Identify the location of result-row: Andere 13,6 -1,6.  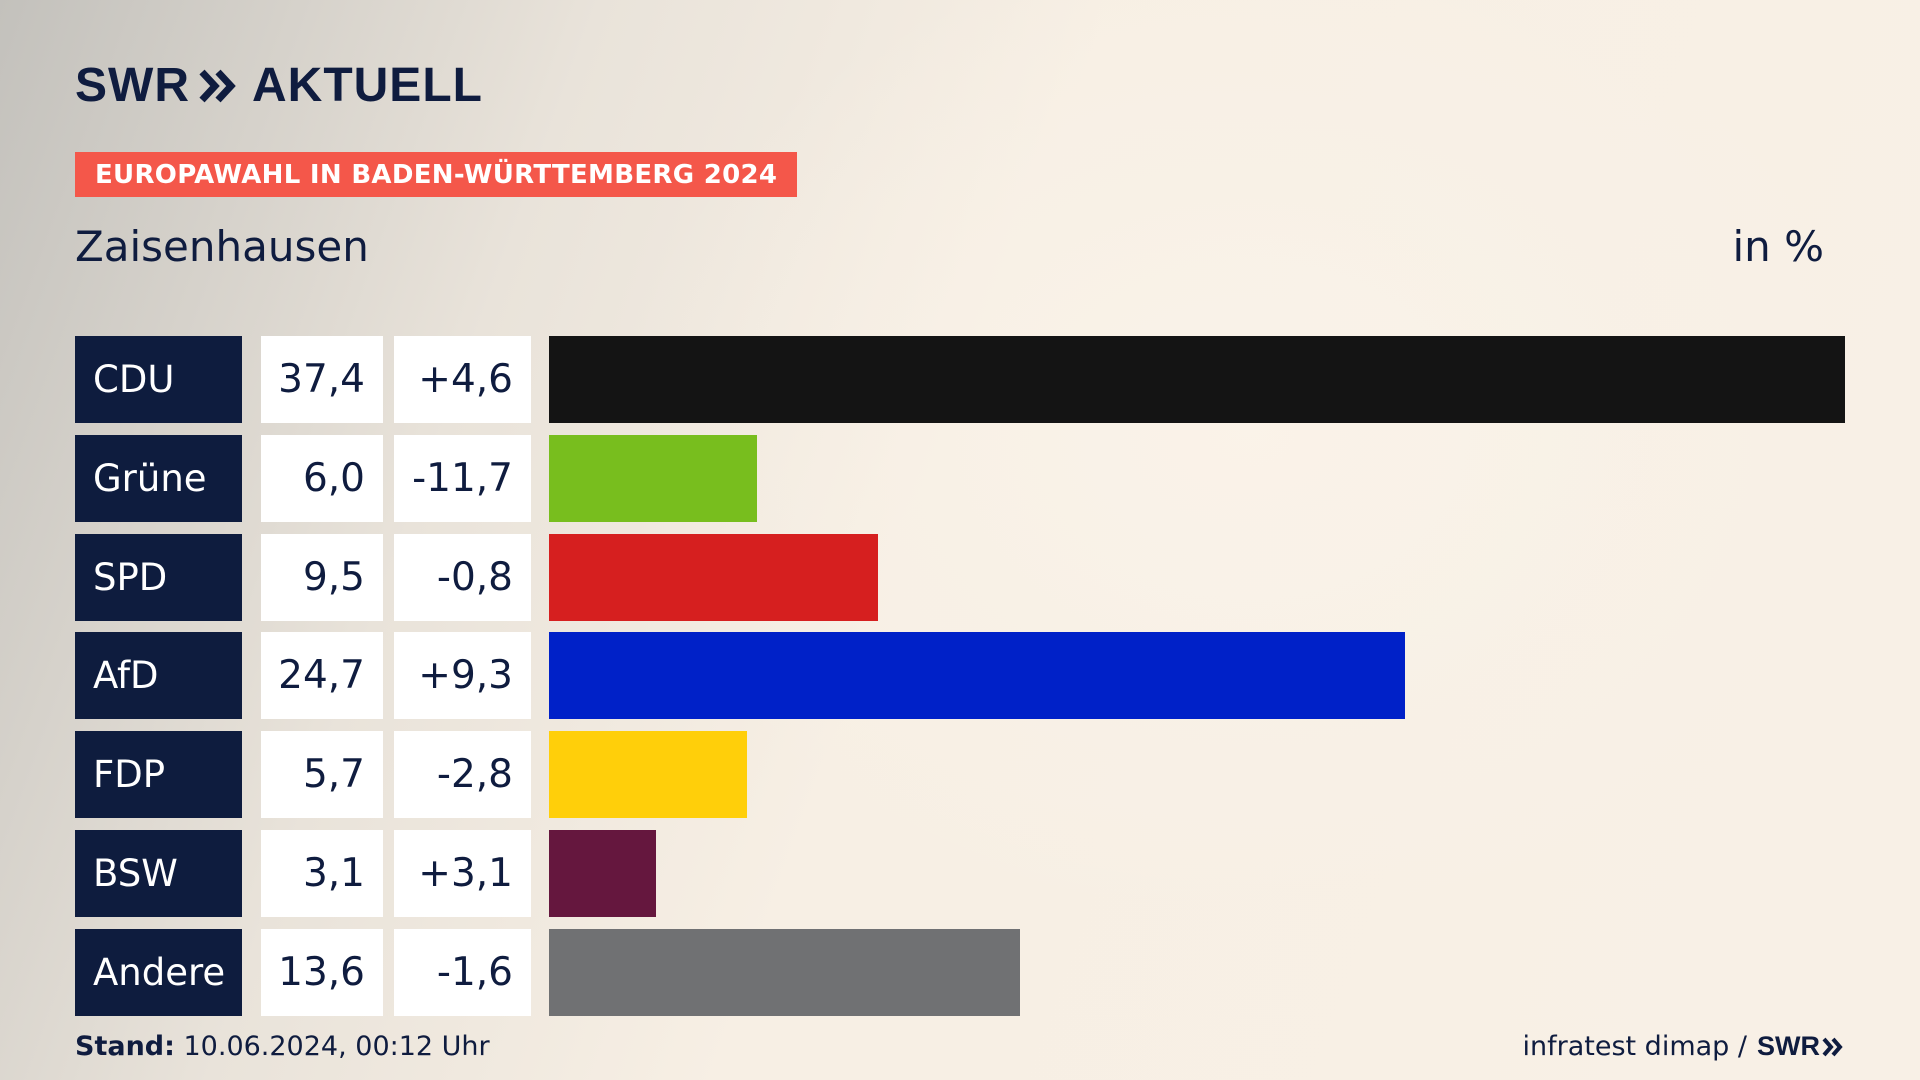
(960, 972).